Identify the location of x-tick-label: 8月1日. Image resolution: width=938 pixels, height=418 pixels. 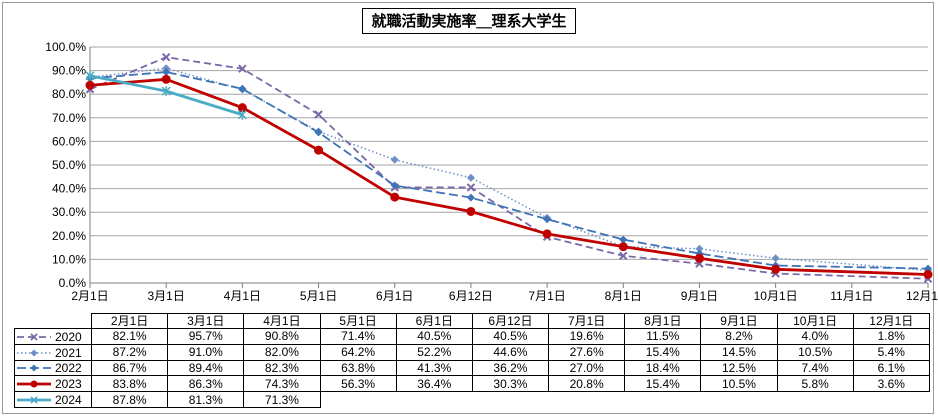
(623, 296).